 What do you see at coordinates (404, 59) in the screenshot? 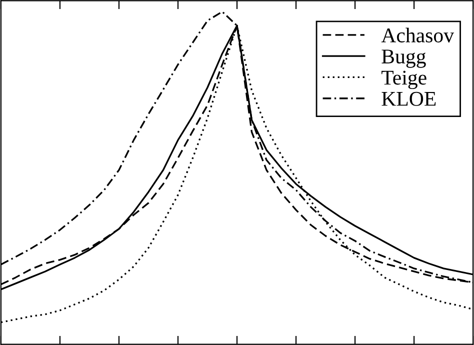
I see `legend-label: Bugg` at bounding box center [404, 59].